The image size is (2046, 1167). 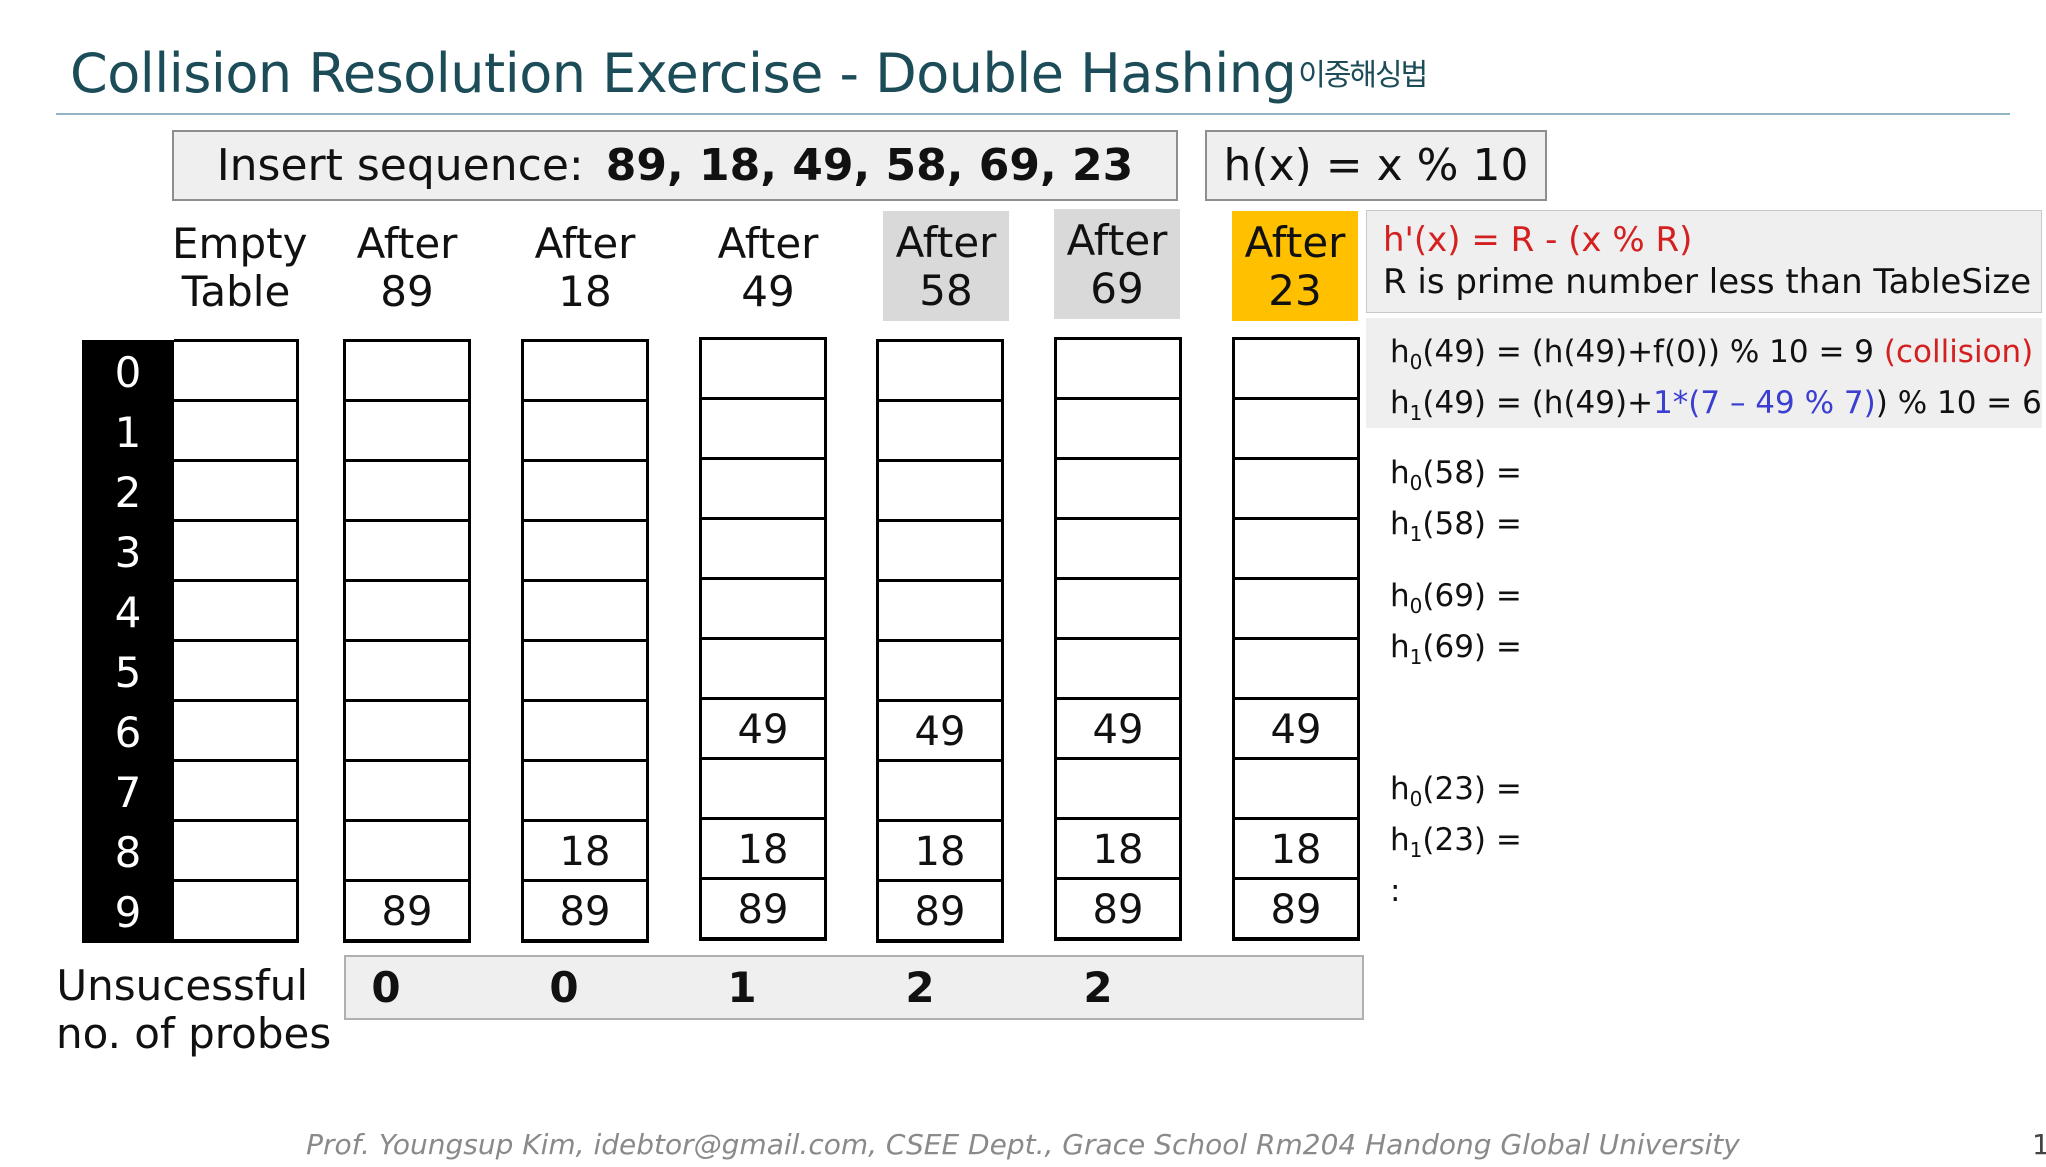 I want to click on note-h1-49: h1(49) = (h(49)+1*(7 – 49 % 7)) % 10 = 6, so click(x=1716, y=405).